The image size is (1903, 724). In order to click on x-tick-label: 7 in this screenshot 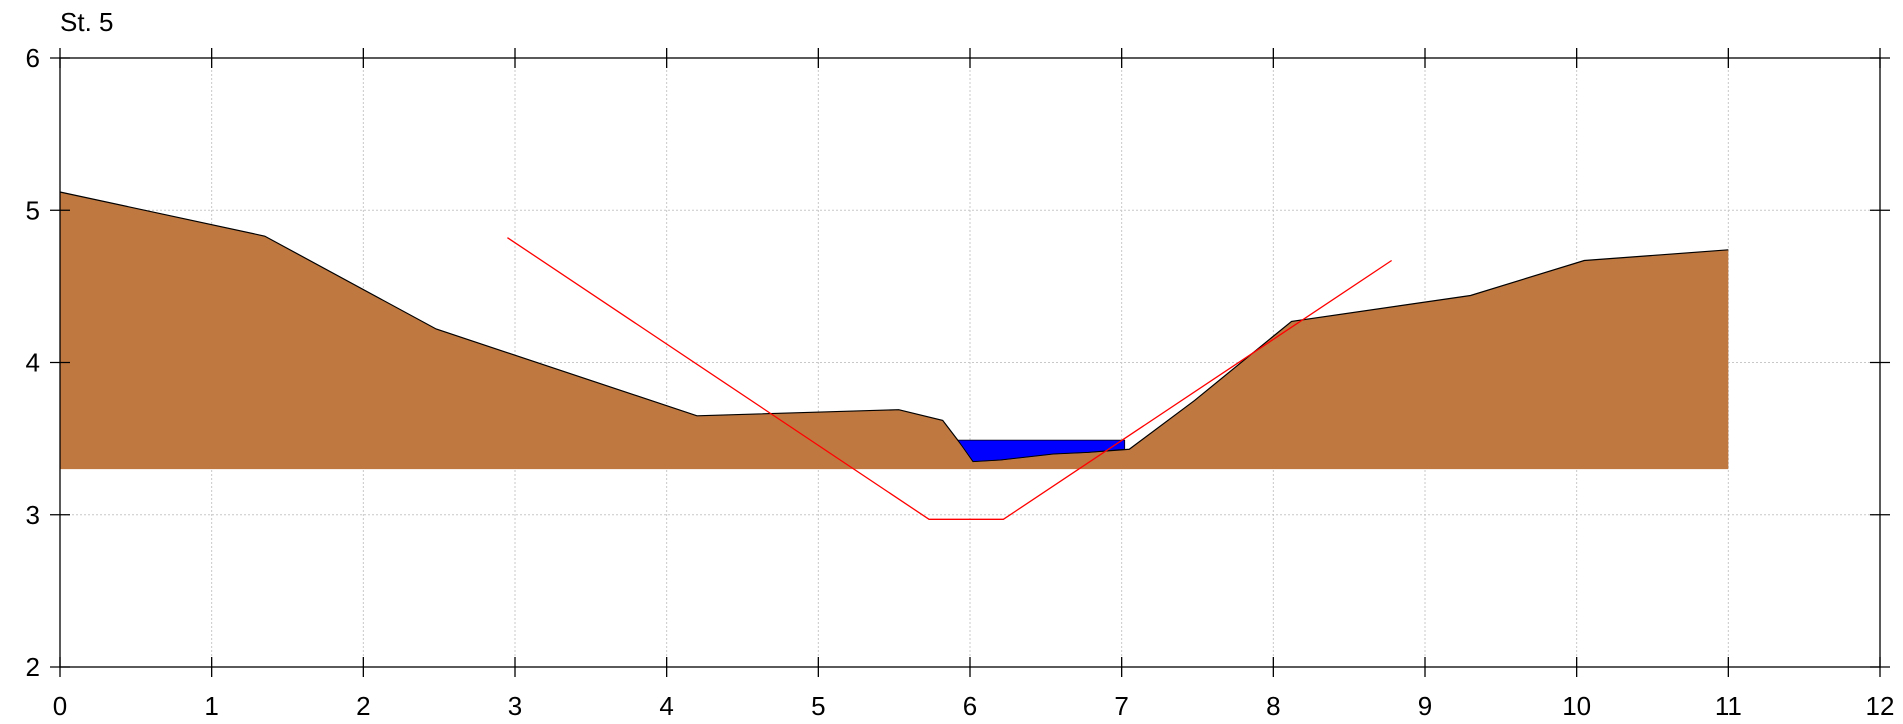, I will do `click(1121, 706)`.